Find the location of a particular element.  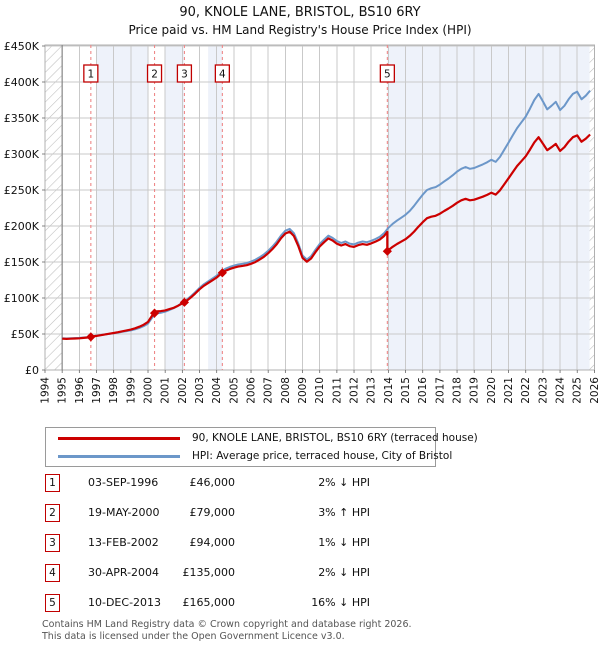

svg-text: £100K is located at coordinates (22, 298).